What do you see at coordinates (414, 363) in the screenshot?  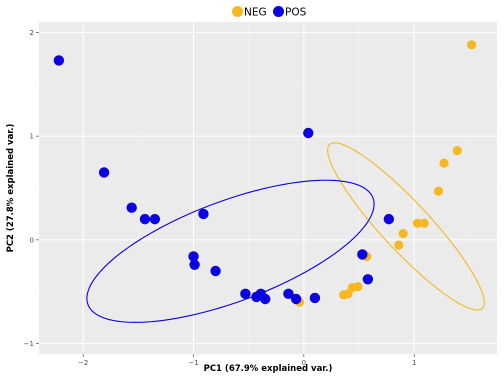 I see `x-tick-label: 1` at bounding box center [414, 363].